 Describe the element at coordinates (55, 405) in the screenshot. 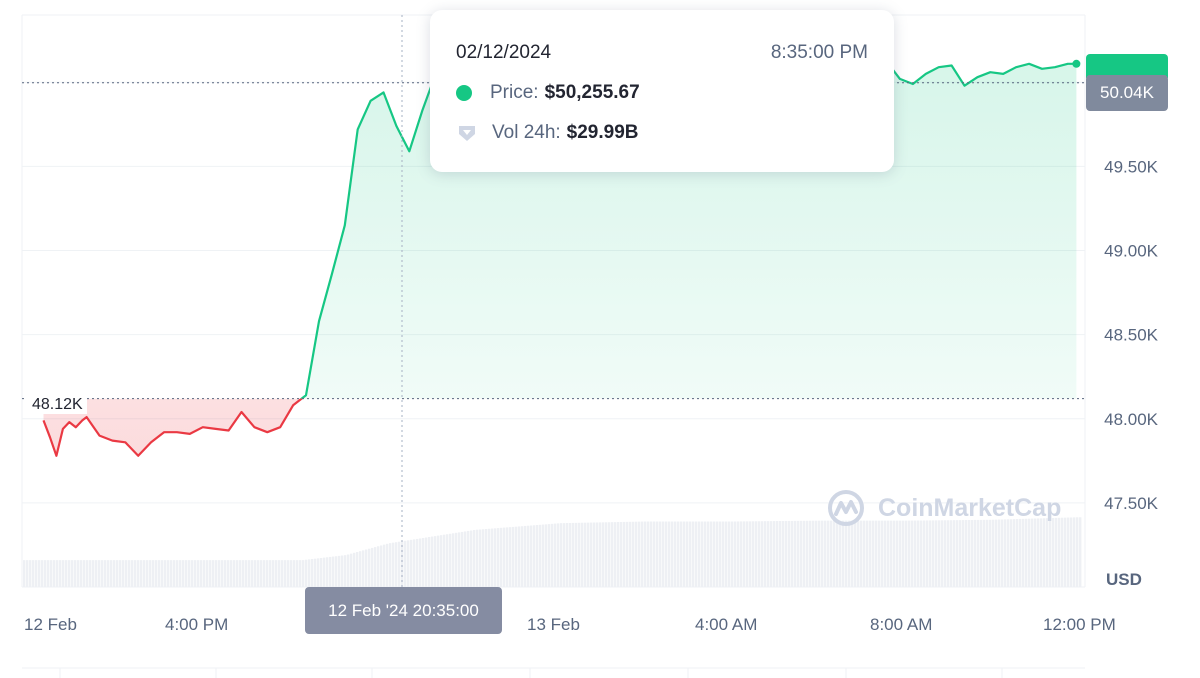

I see `reference-price-label: 48.12K` at that location.